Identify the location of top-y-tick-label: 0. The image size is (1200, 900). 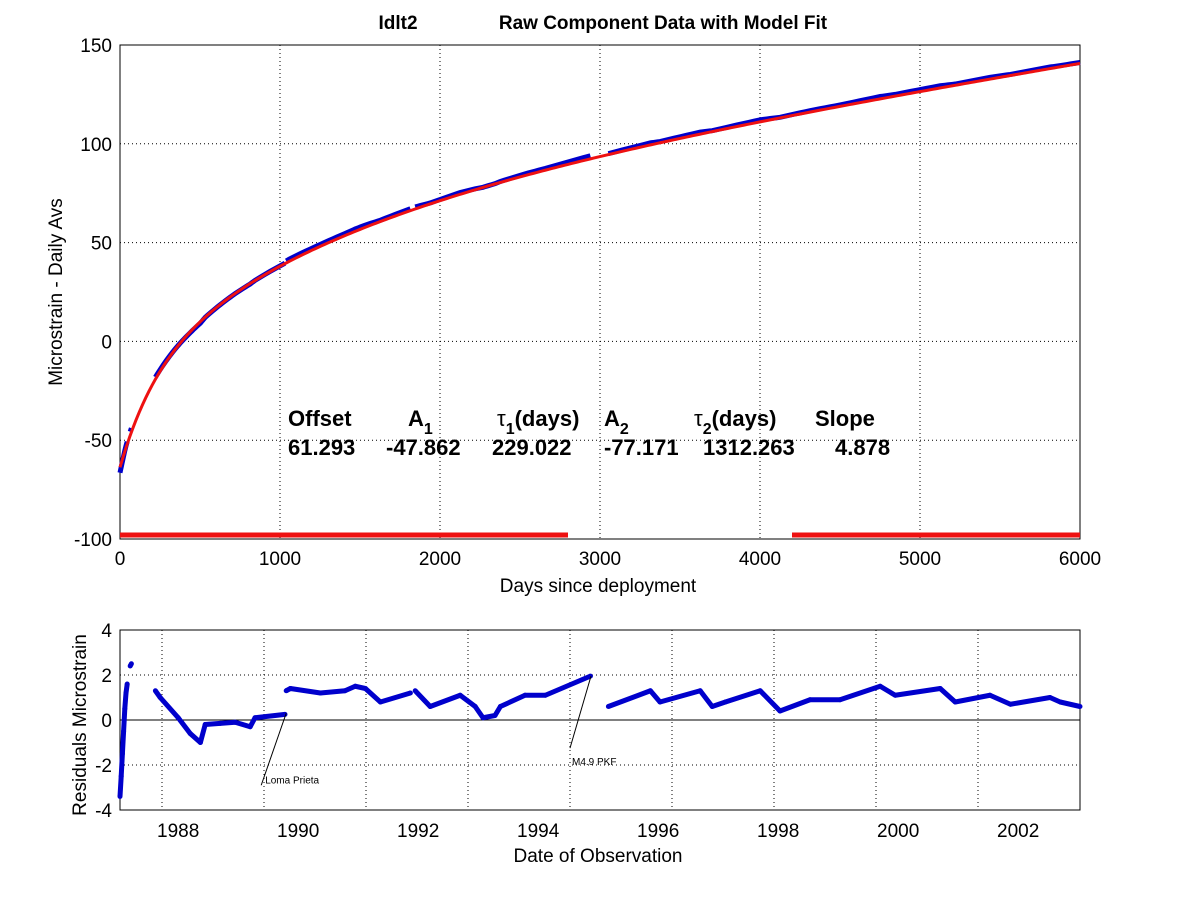
(106, 342).